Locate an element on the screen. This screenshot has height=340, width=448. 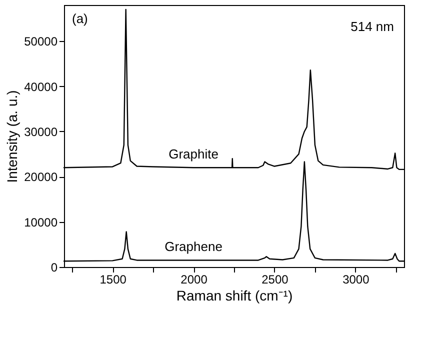
x-tick-label: 1500 is located at coordinates (113, 279).